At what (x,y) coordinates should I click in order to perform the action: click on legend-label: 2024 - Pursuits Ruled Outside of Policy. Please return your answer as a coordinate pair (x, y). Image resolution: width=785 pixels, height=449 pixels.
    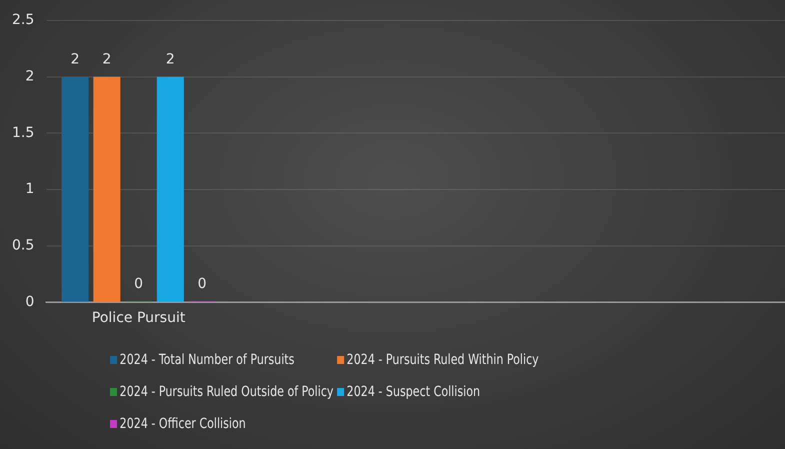
    Looking at the image, I should click on (227, 392).